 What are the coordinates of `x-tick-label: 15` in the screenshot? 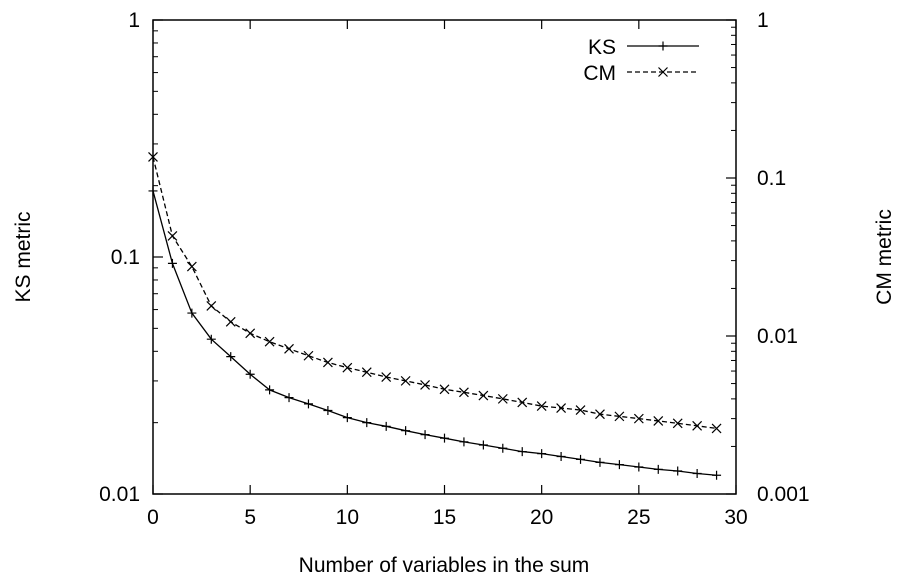 It's located at (444, 517).